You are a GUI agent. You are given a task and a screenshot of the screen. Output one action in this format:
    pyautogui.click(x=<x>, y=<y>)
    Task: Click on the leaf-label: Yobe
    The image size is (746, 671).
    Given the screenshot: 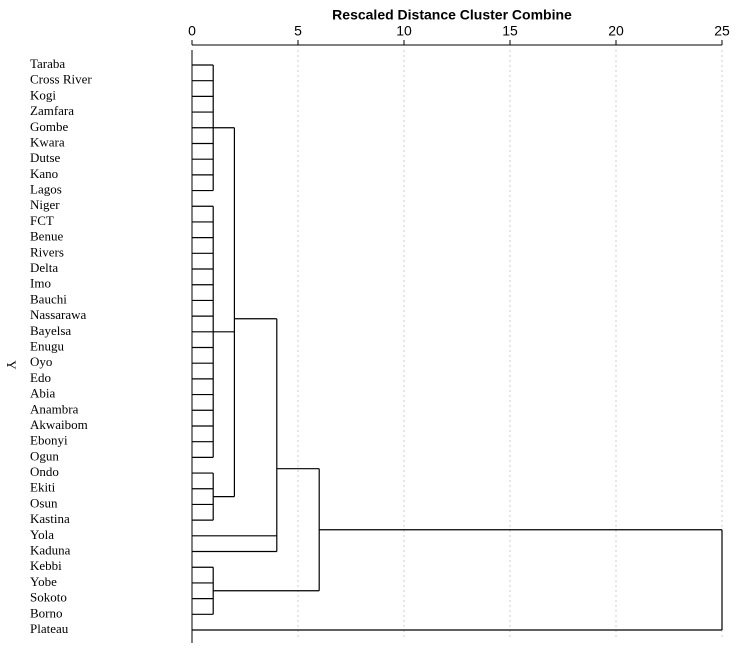 What is the action you would take?
    pyautogui.click(x=43, y=581)
    